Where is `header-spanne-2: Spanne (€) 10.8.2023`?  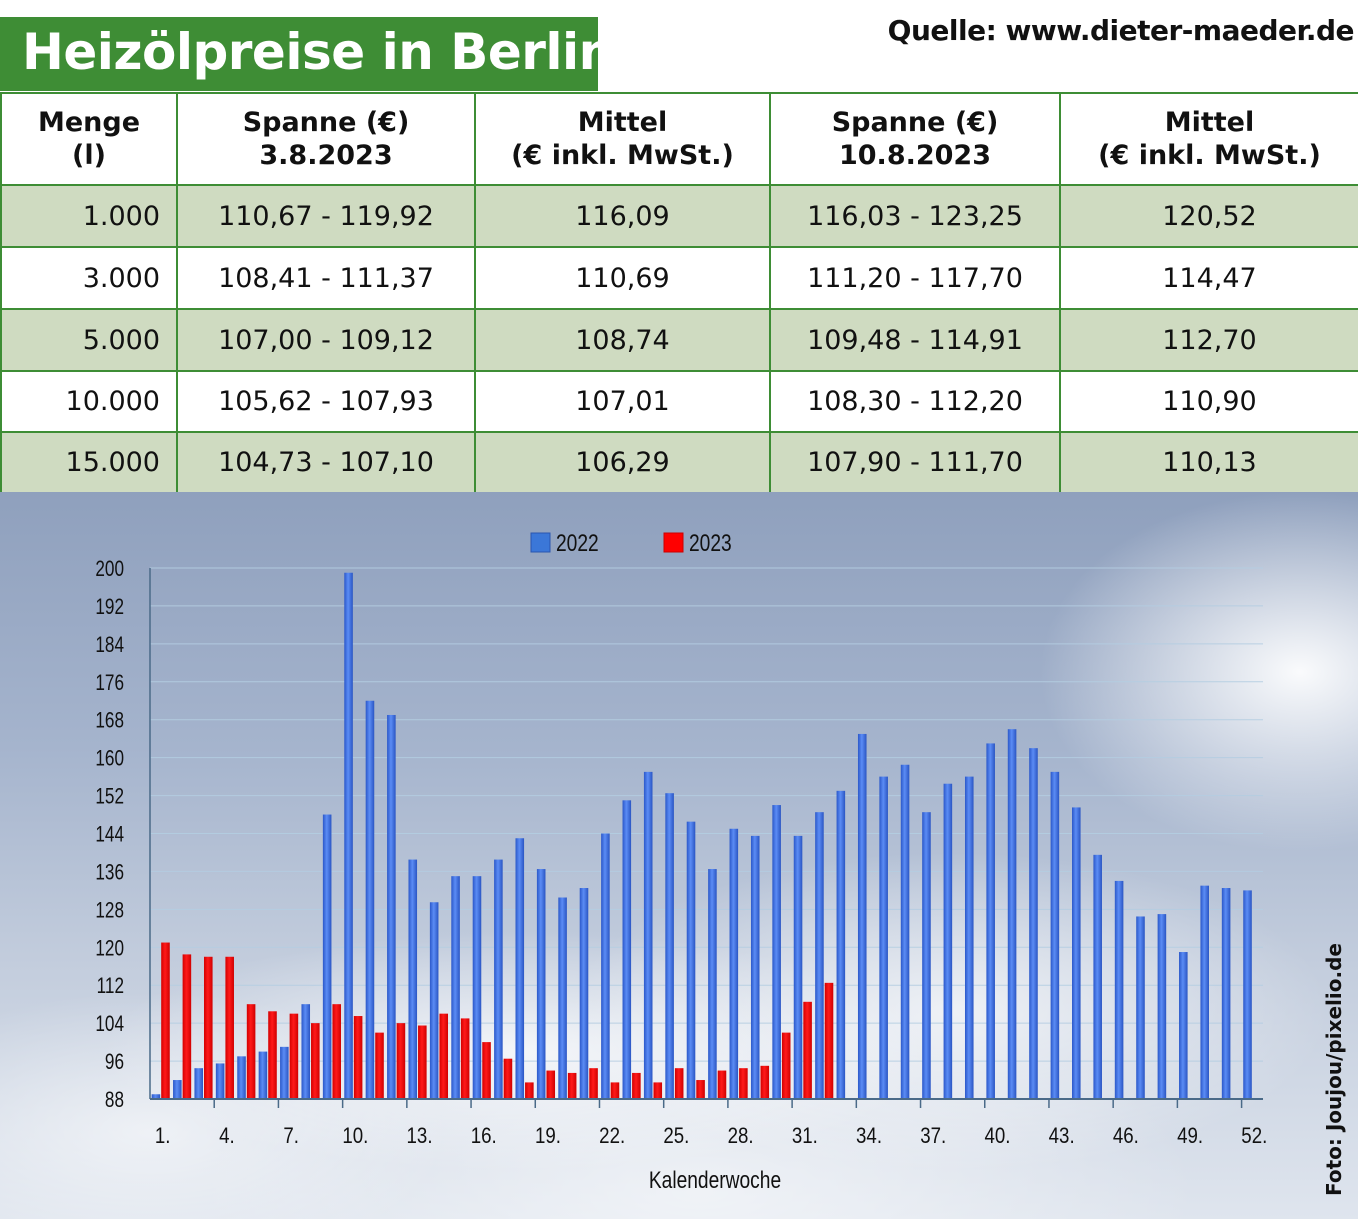 header-spanne-2: Spanne (€) 10.8.2023 is located at coordinates (915, 139).